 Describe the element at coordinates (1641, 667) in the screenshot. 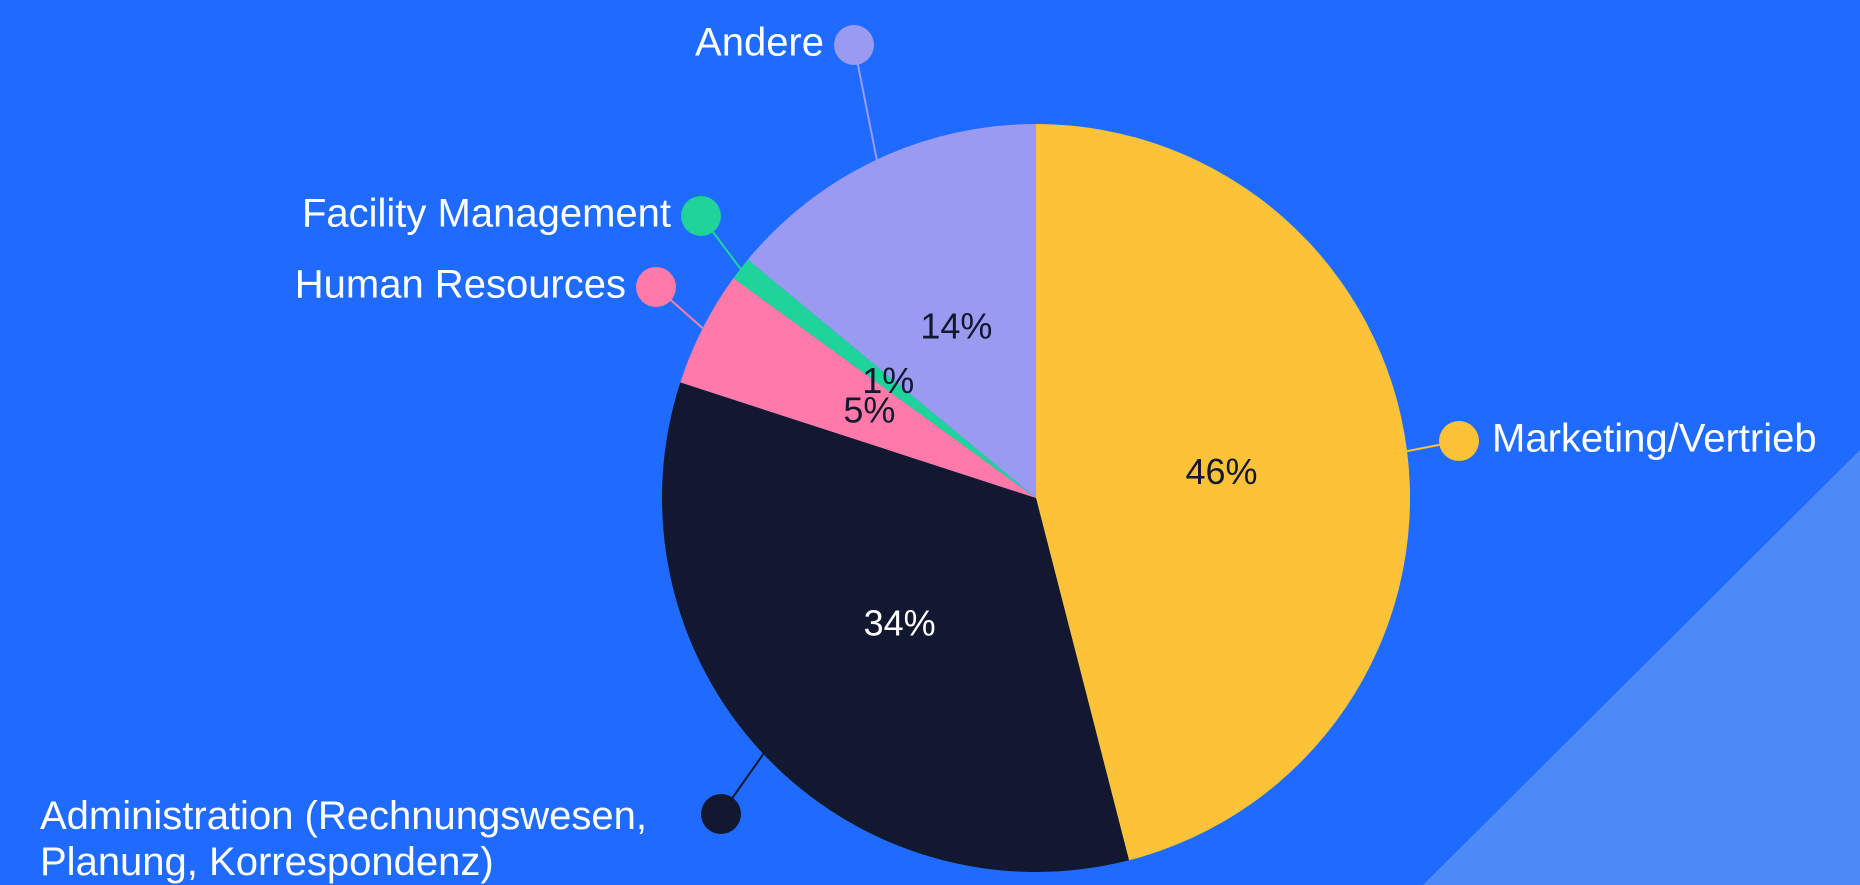

I see `decoration` at that location.